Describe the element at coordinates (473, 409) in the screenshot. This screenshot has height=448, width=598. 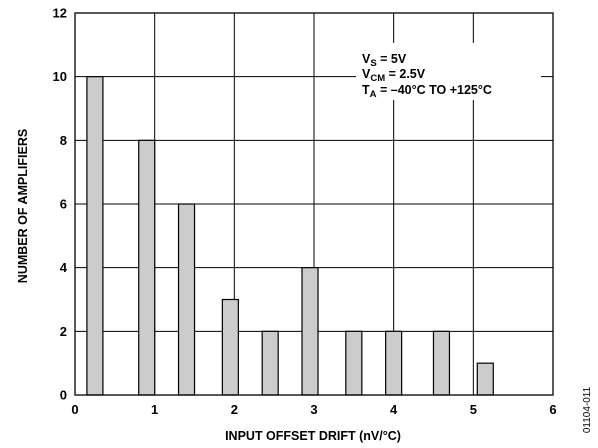
I see `x-tick-5: 5` at that location.